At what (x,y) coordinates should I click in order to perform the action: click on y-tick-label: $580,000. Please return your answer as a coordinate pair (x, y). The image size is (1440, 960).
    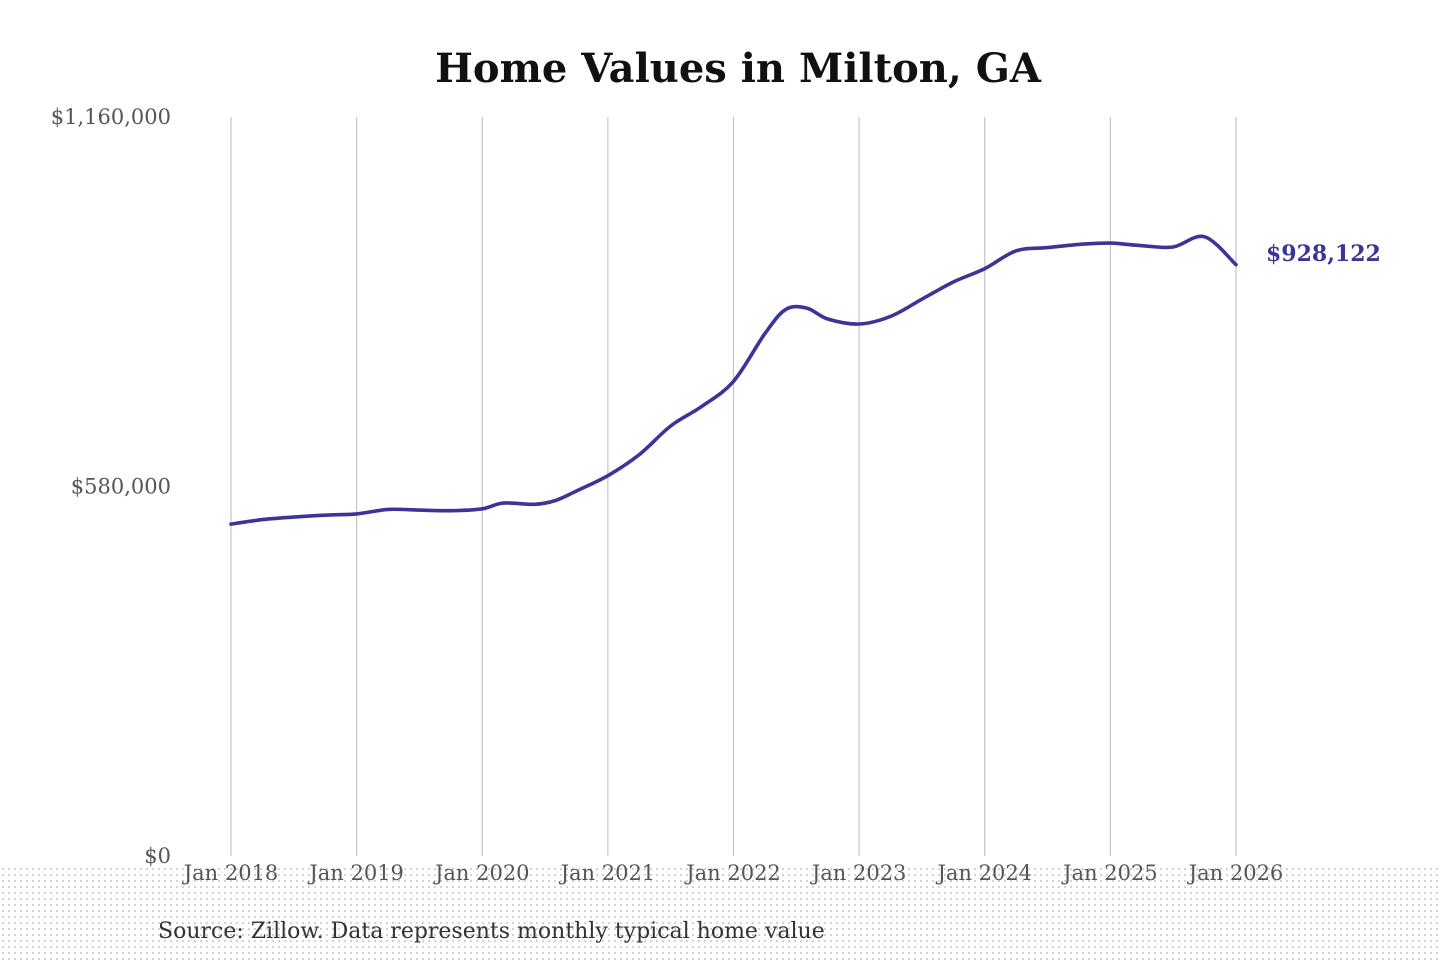
    Looking at the image, I should click on (121, 487).